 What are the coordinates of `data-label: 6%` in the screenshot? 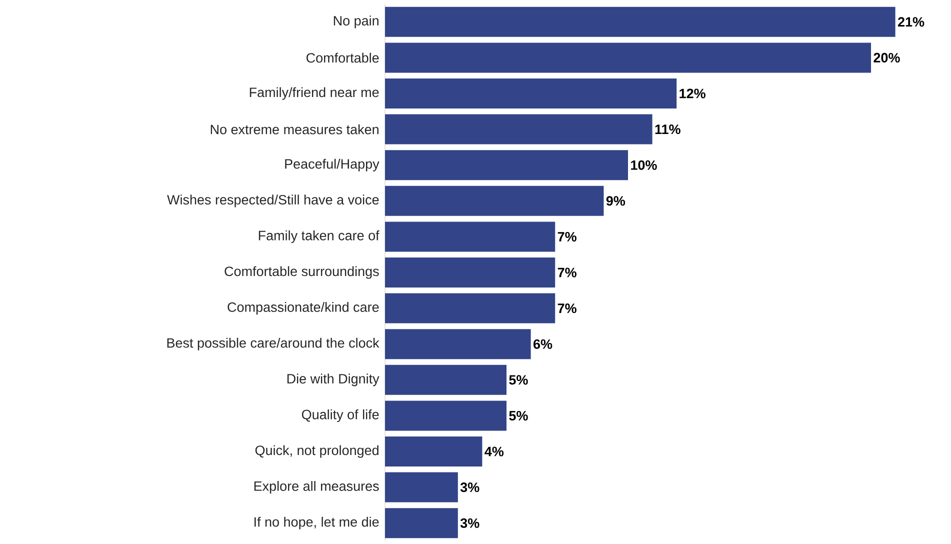 It's located at (543, 344).